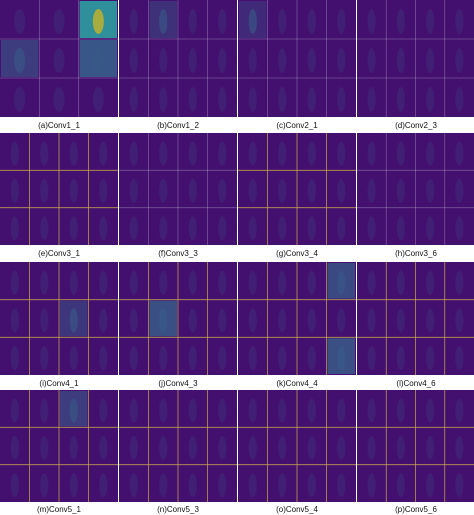  Describe the element at coordinates (59, 125) in the screenshot. I see `caption-conv1-1: (a)Conv1_1` at that location.